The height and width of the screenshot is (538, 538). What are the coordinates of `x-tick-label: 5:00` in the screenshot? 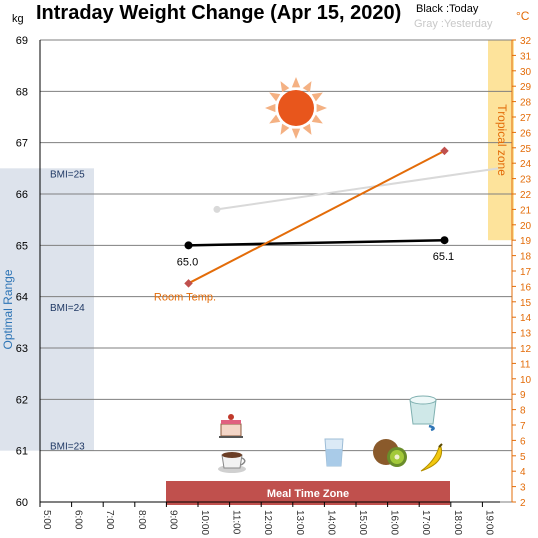 It's located at (46, 520).